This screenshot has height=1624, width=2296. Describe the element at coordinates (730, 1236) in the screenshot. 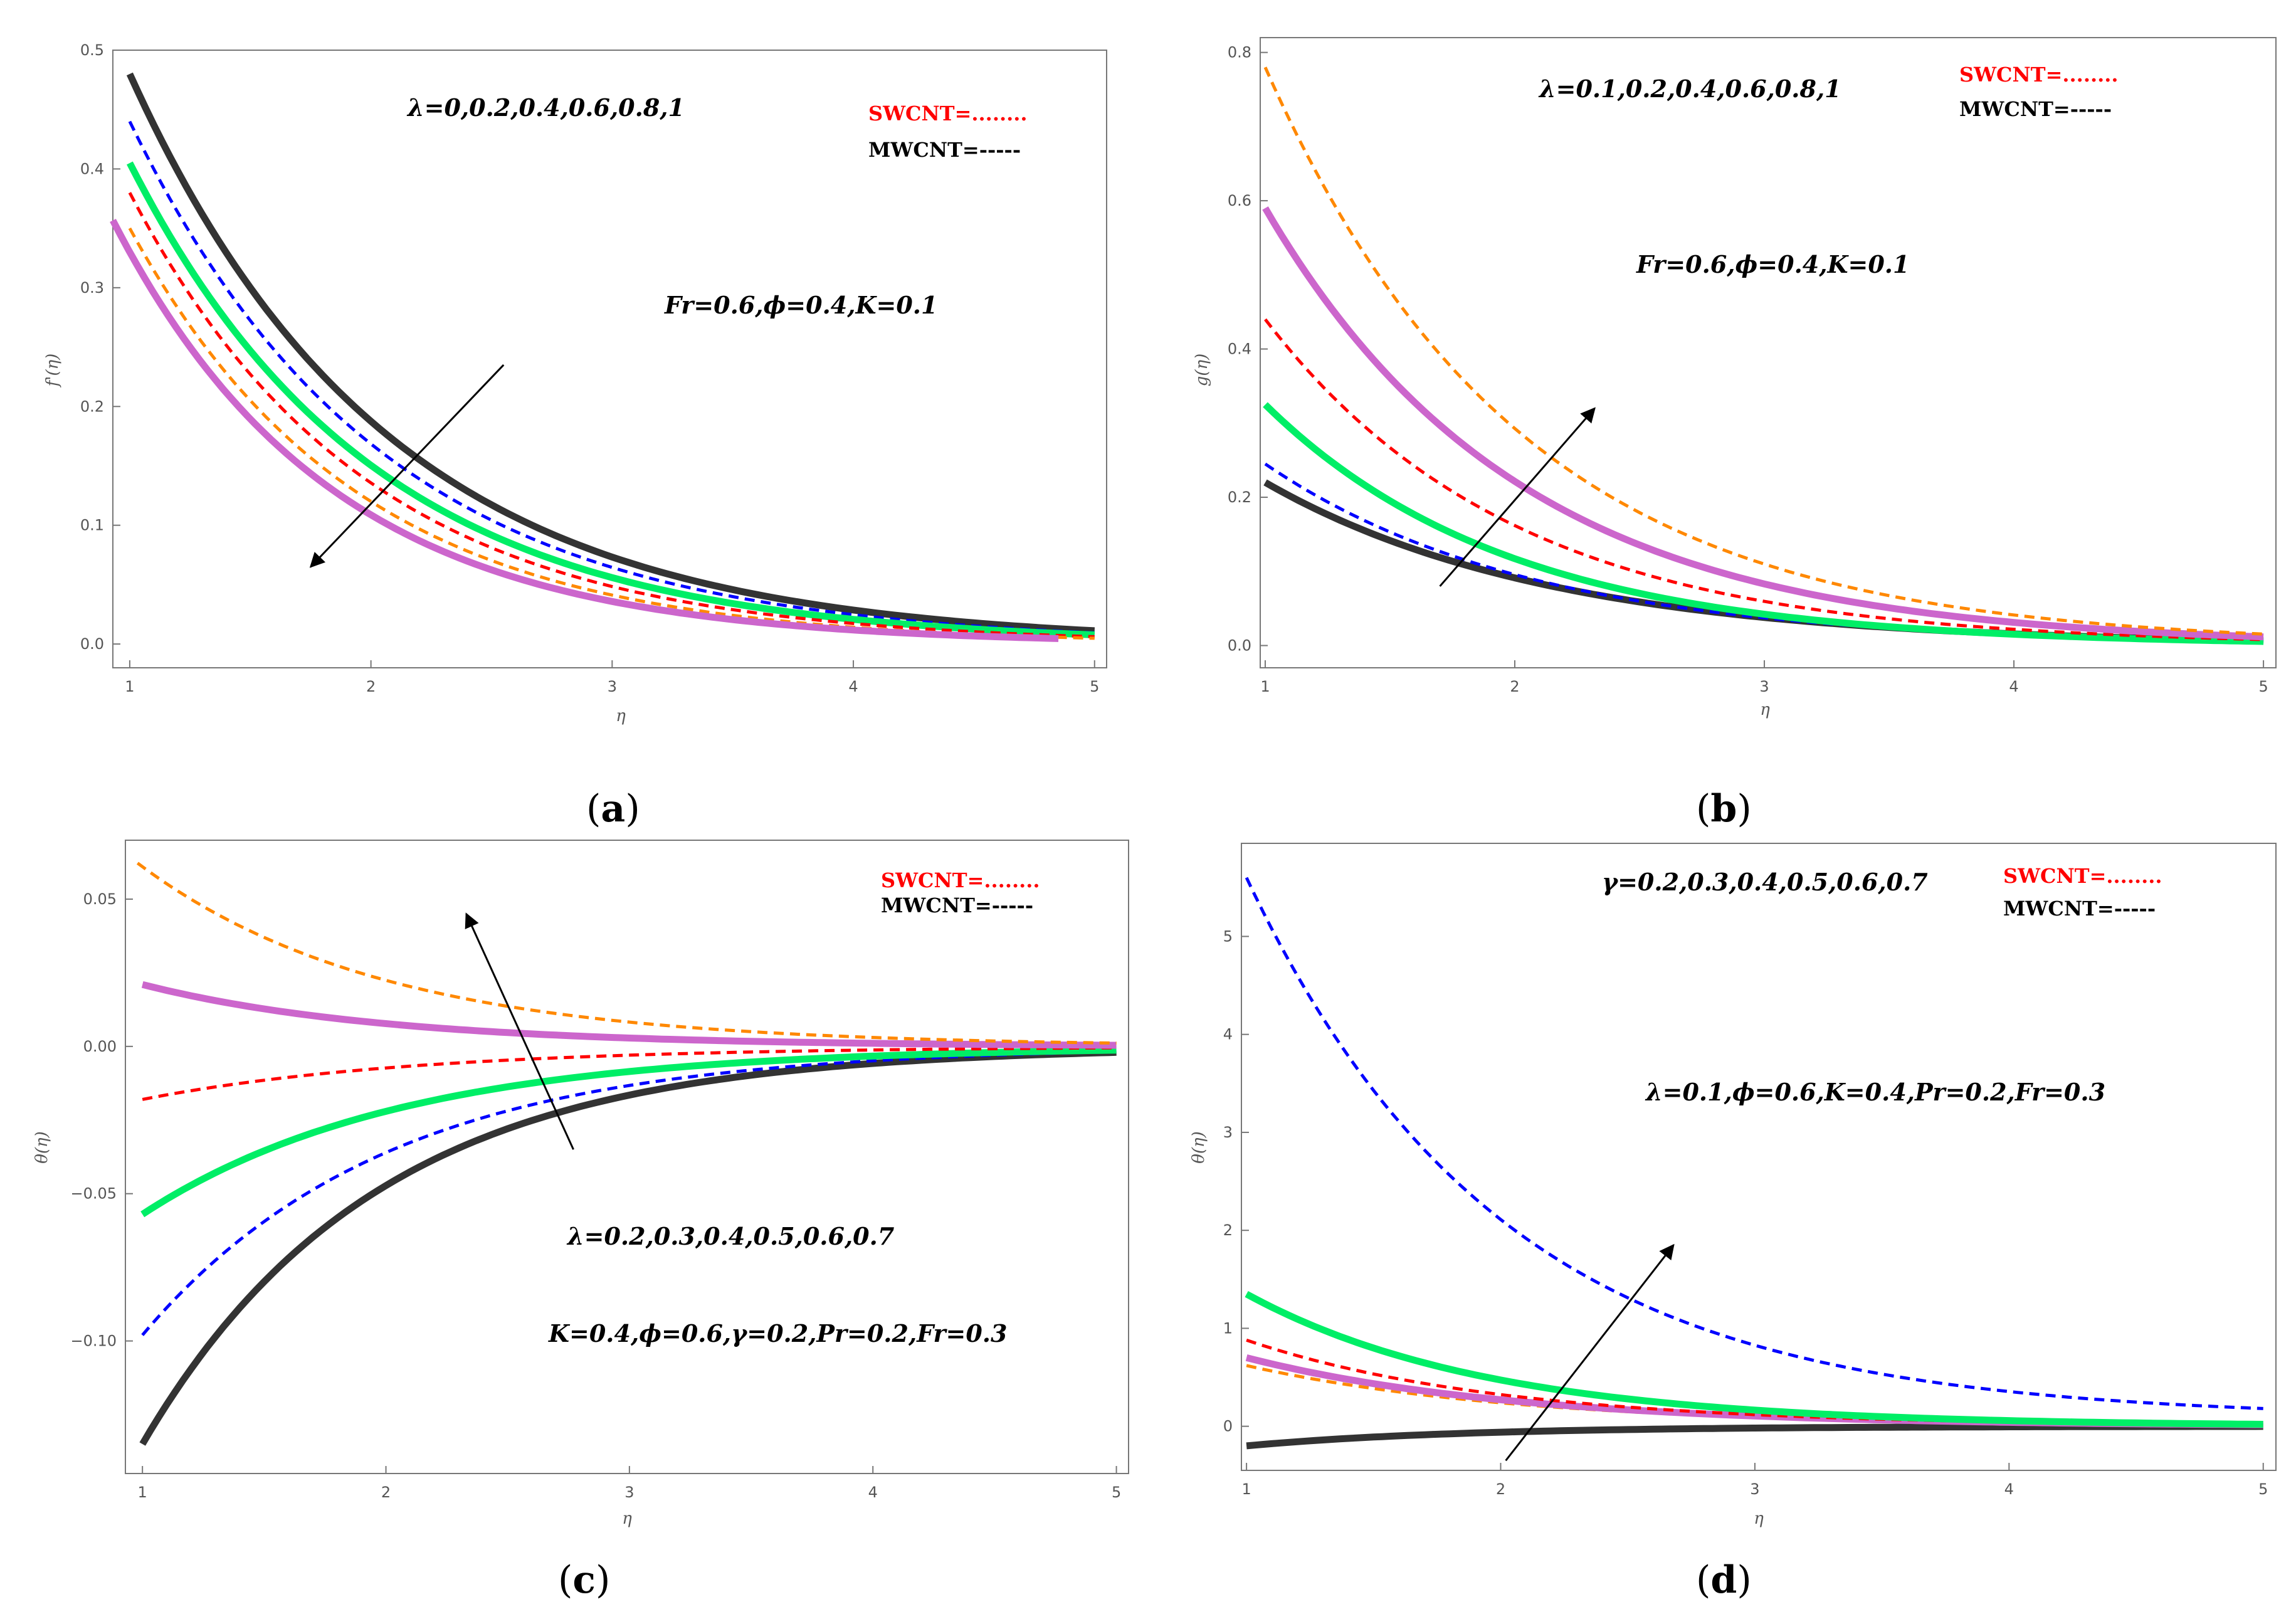

I see `parameter-text: λ=0.2,0.3,0.4,0.5,0.6,0.7` at that location.